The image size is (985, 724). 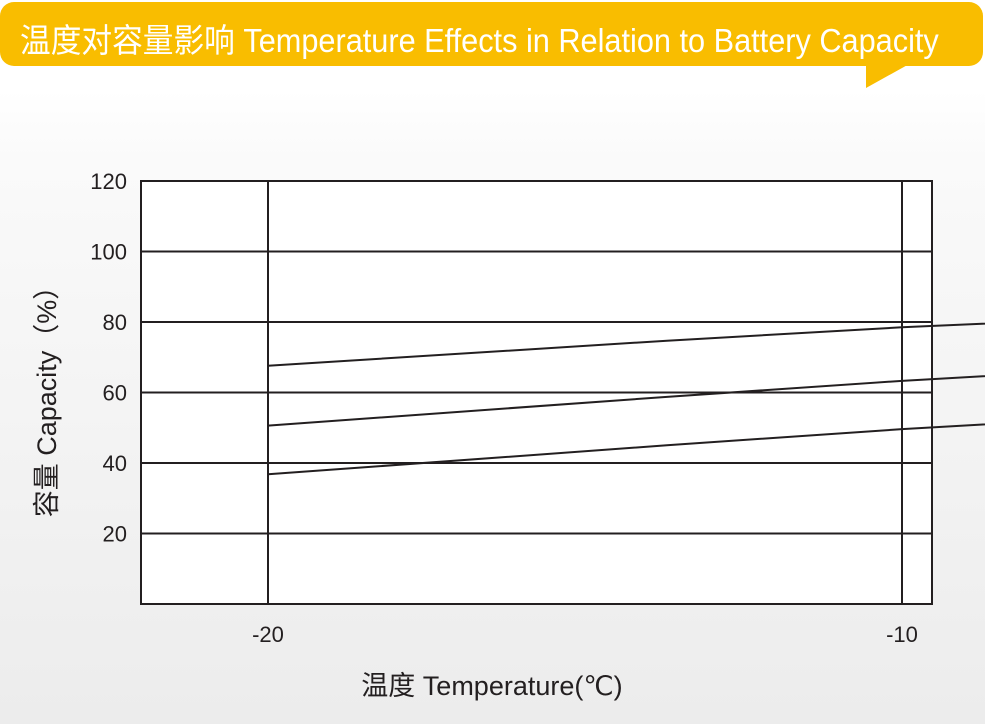 What do you see at coordinates (491, 686) in the screenshot?
I see `x-axis-label: 温度 Temperature(℃)` at bounding box center [491, 686].